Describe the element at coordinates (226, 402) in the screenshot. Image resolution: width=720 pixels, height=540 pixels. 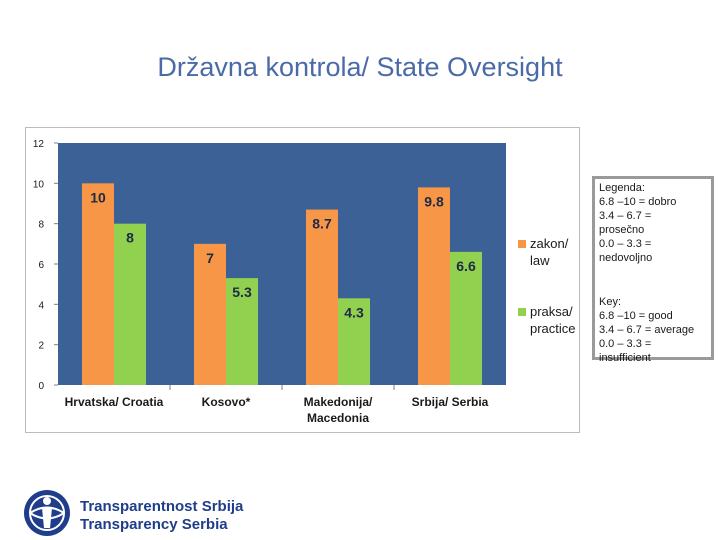
I see `x-category-label: Kosovo*` at that location.